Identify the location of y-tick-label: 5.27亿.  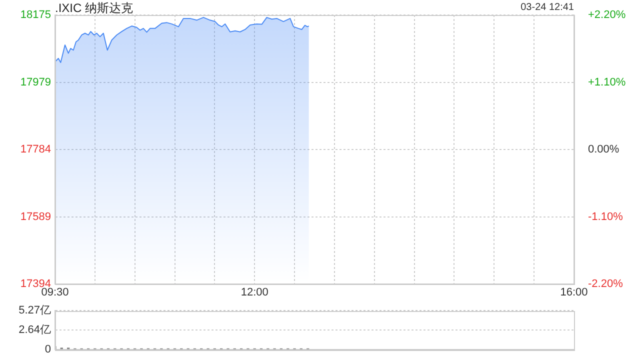
(34, 310).